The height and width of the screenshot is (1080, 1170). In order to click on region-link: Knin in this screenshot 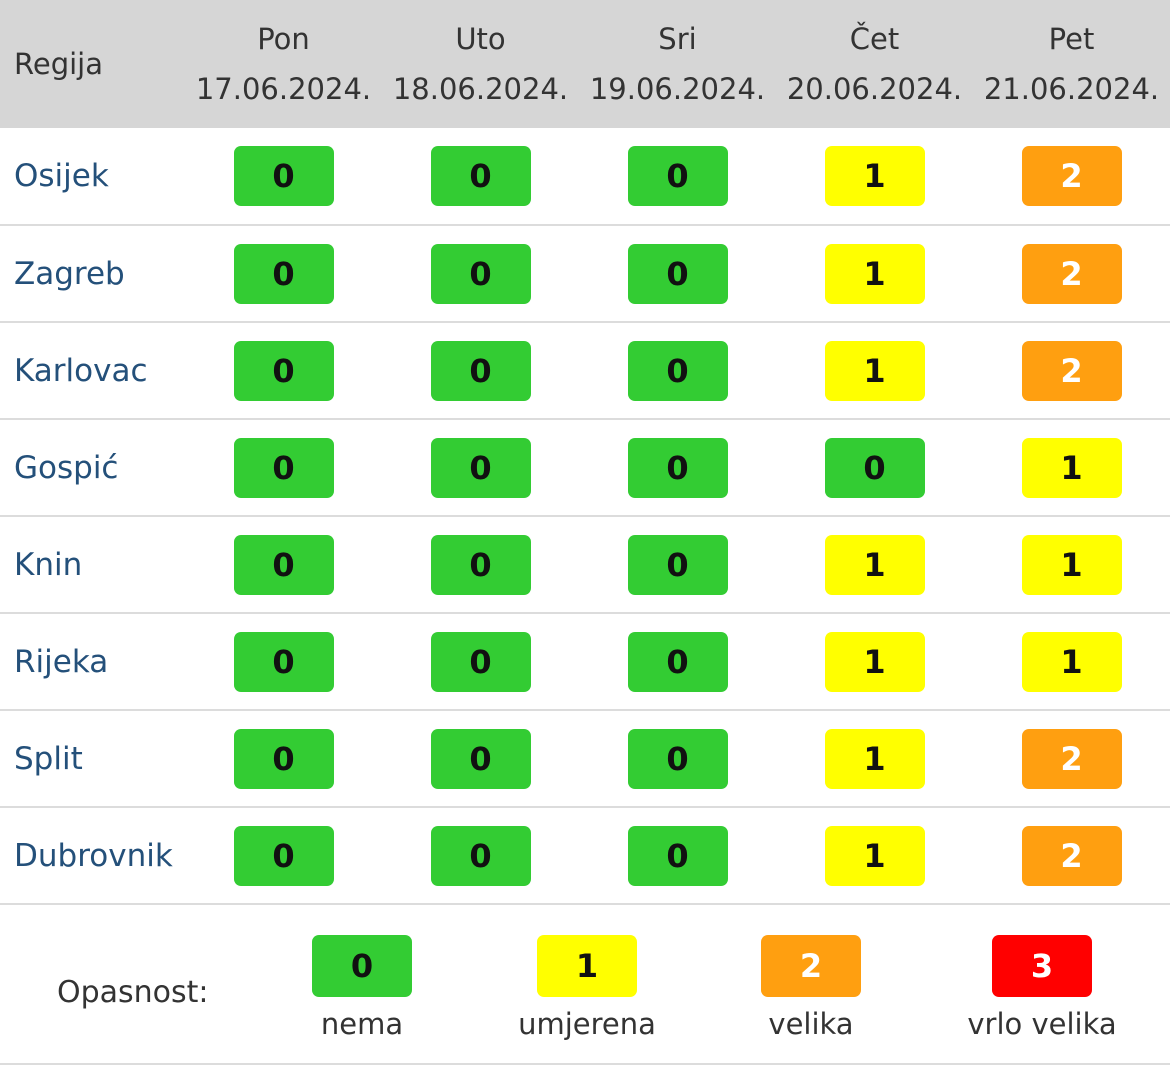, I will do `click(48, 564)`.